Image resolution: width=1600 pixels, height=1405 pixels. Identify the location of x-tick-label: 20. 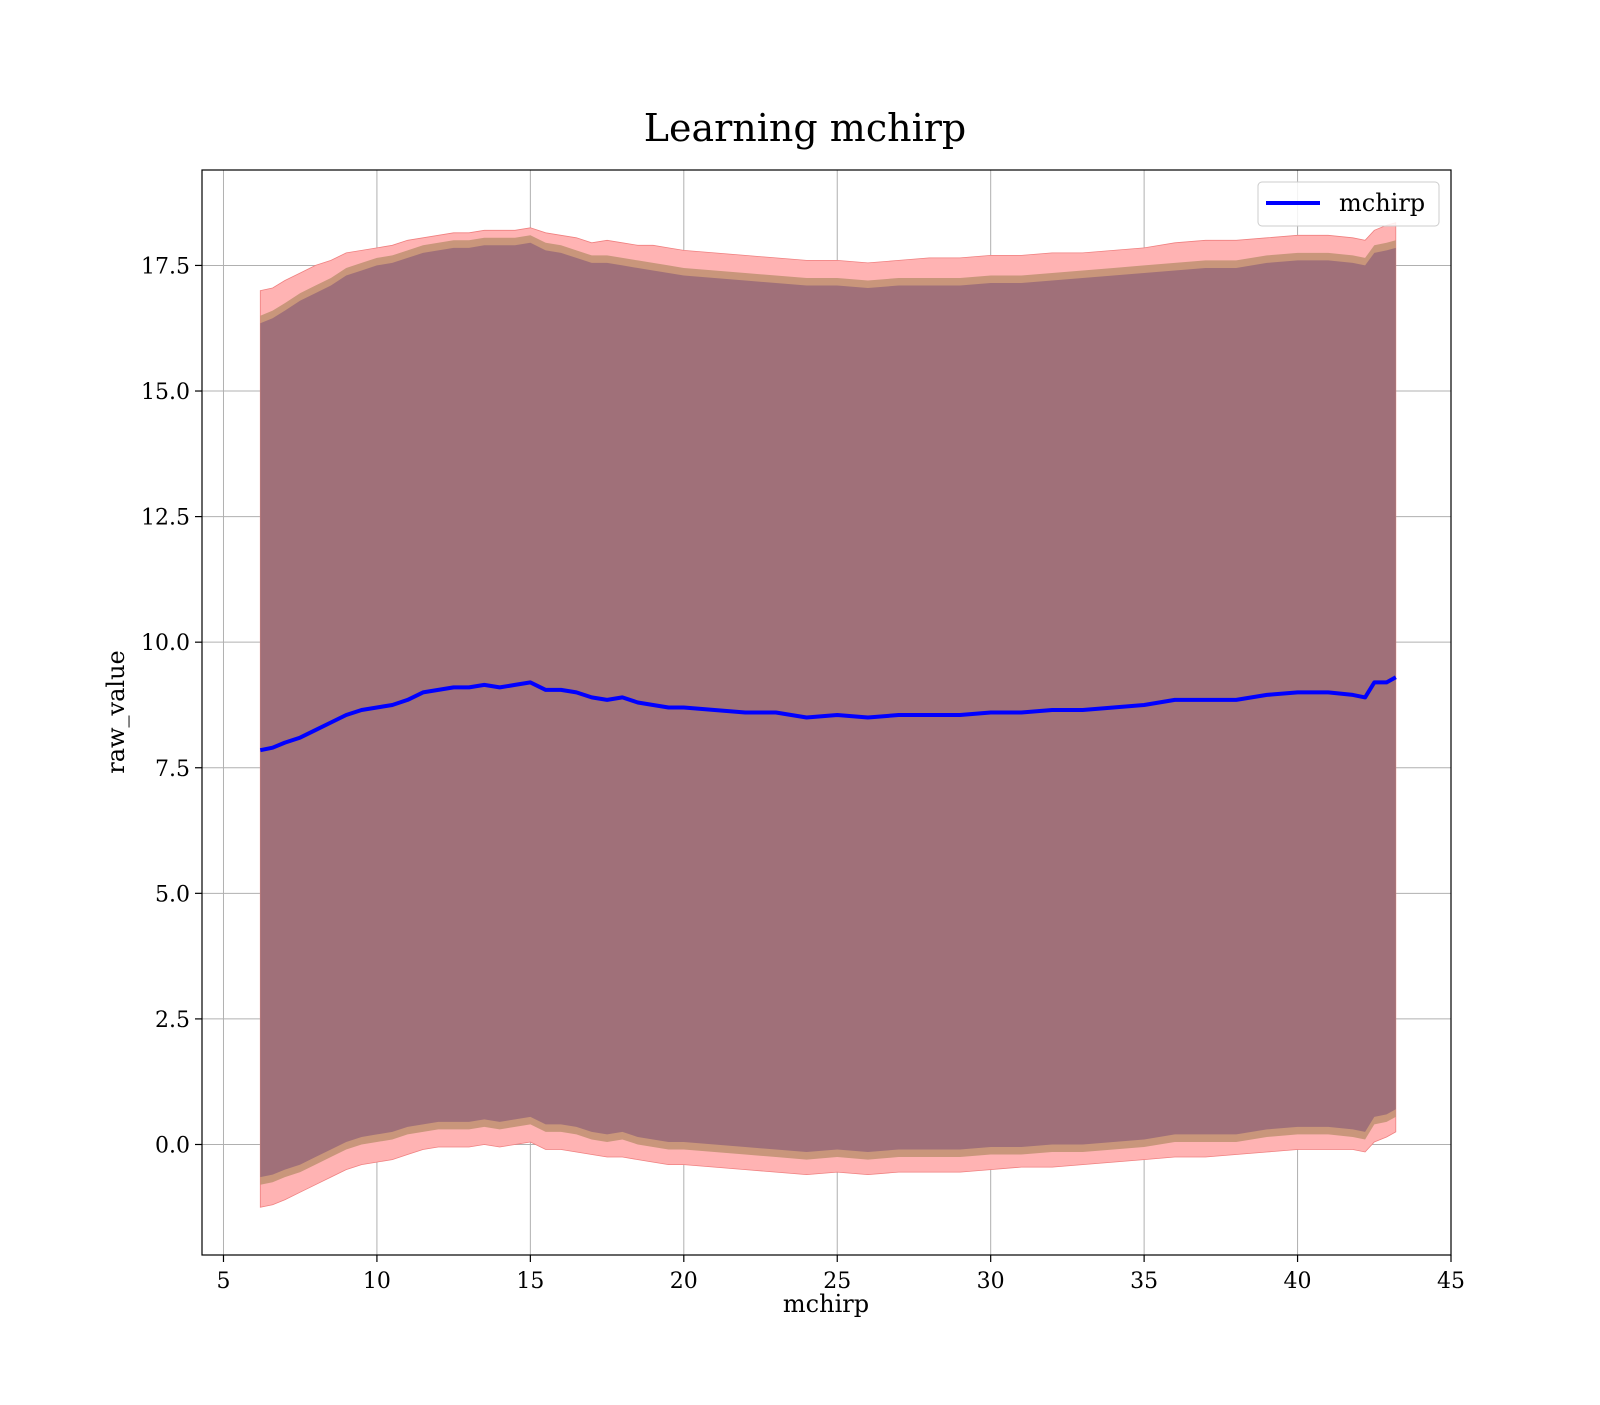
(684, 1281).